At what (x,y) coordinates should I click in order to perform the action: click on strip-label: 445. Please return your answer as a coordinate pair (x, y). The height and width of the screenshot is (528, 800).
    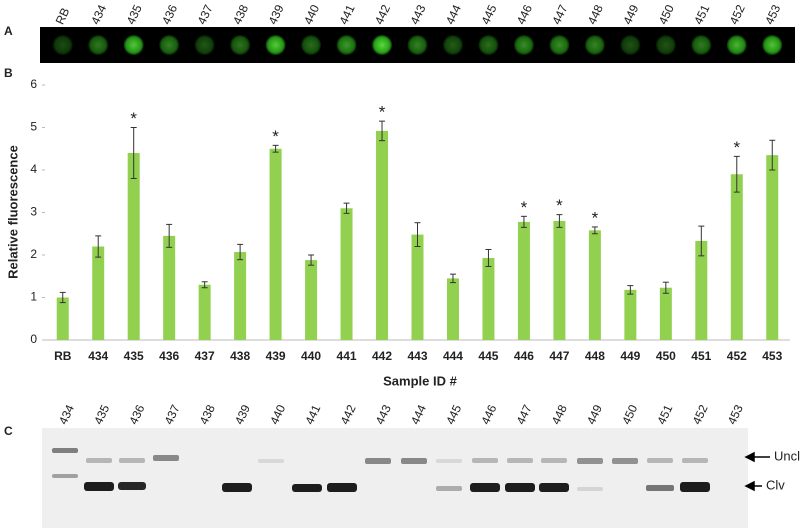
    Looking at the image, I should click on (488, 14).